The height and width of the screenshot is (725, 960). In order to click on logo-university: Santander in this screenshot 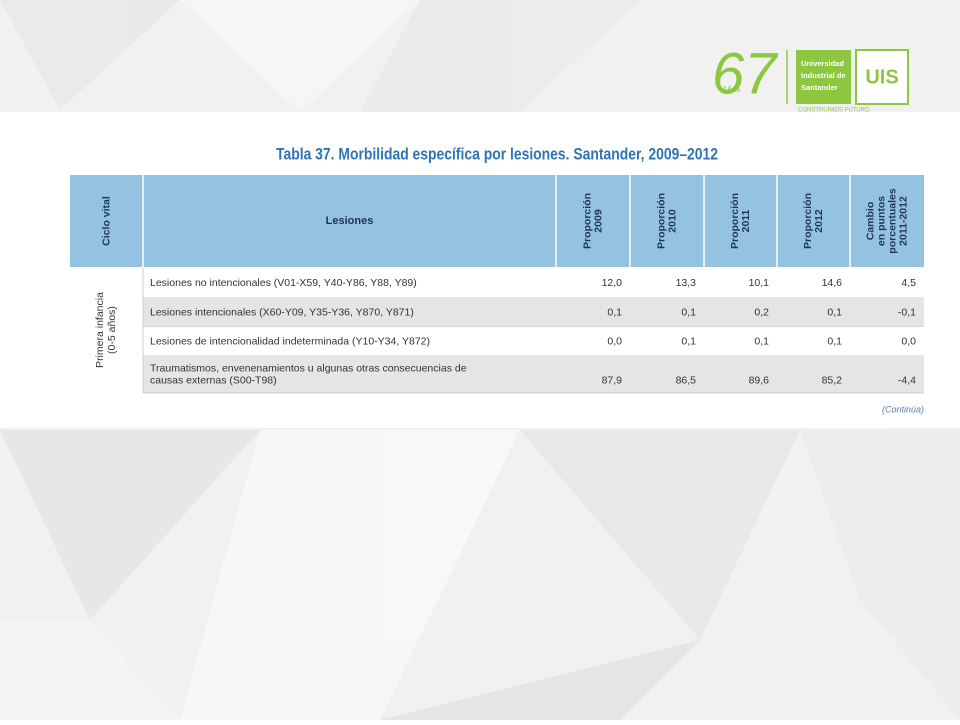, I will do `click(819, 87)`.